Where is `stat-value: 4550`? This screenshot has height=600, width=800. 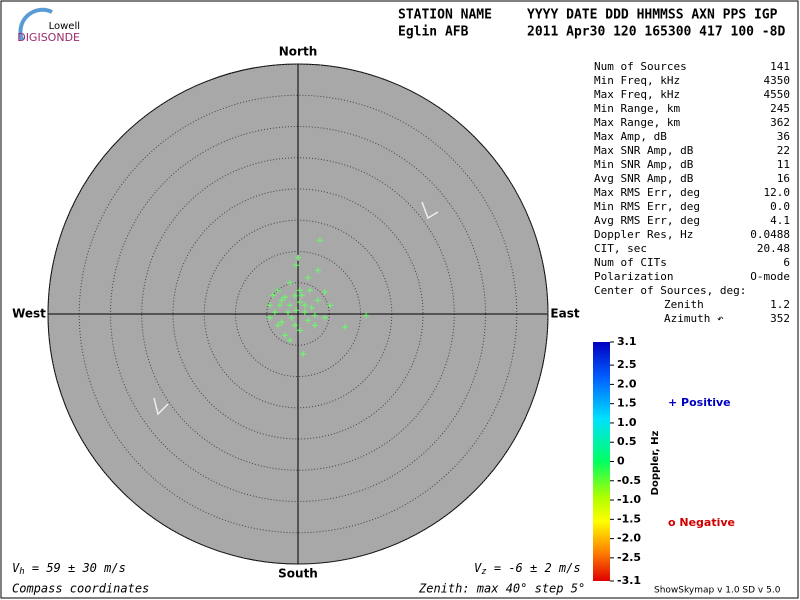
stat-value: 4550 is located at coordinates (777, 94).